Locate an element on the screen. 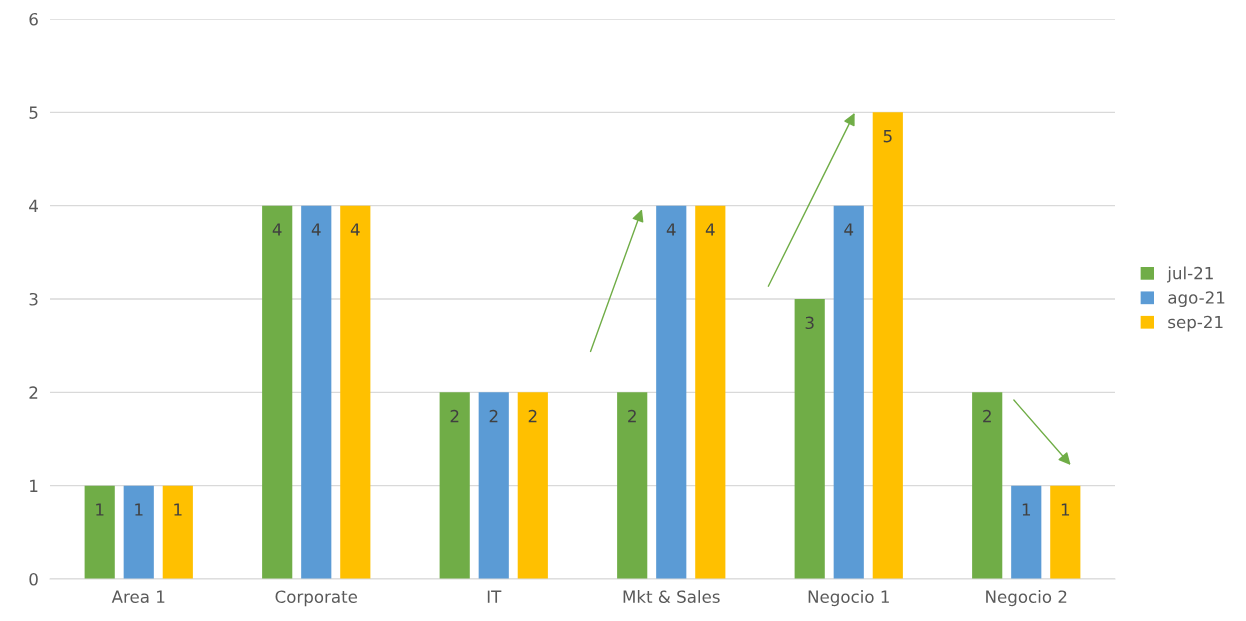 The image size is (1246, 621). legend-label: sep-21 is located at coordinates (1195, 323).